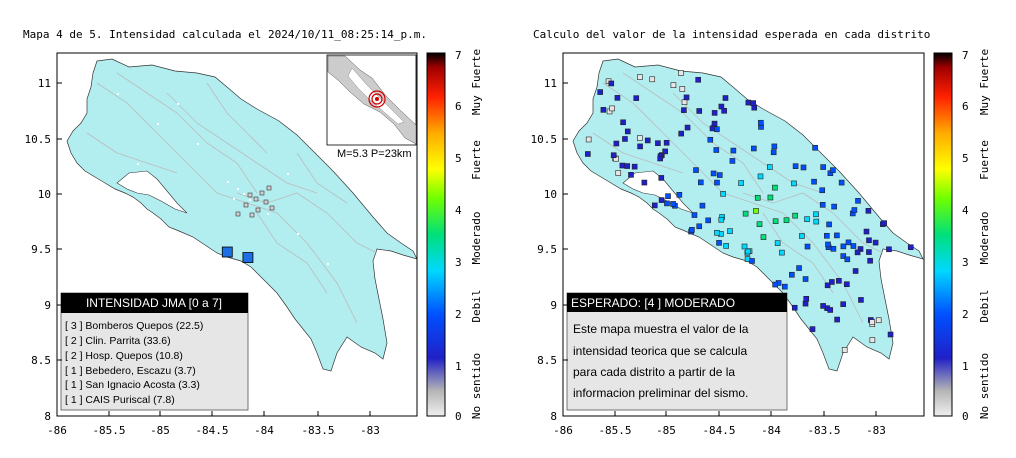 The width and height of the screenshot is (1016, 458). Describe the element at coordinates (108, 430) in the screenshot. I see `x-tick-label: -85.5` at that location.